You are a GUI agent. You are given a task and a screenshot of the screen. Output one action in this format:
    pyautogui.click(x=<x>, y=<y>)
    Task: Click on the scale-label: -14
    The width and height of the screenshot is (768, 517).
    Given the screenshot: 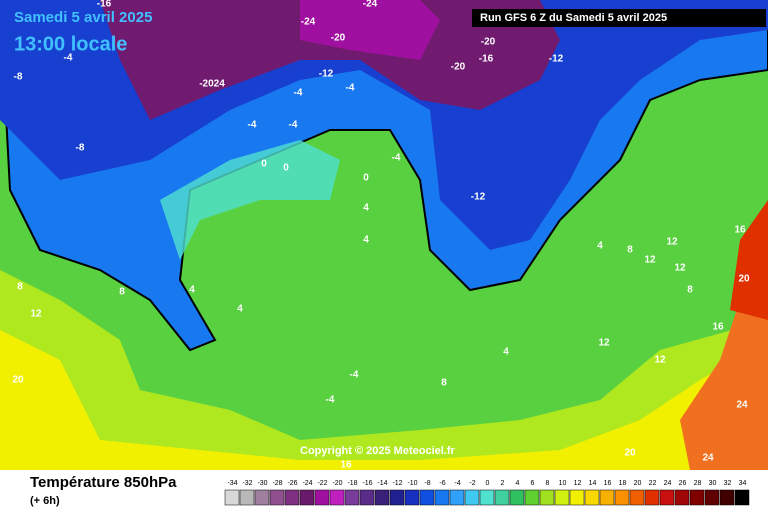 What is the action you would take?
    pyautogui.click(x=382, y=483)
    